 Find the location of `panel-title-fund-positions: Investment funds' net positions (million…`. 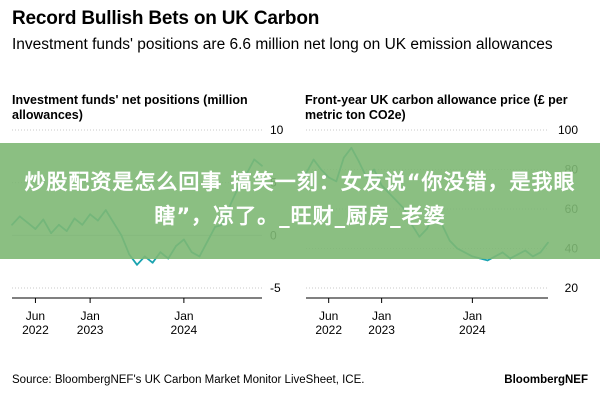

panel-title-fund-positions: Investment funds' net positions (million… is located at coordinates (130, 107).